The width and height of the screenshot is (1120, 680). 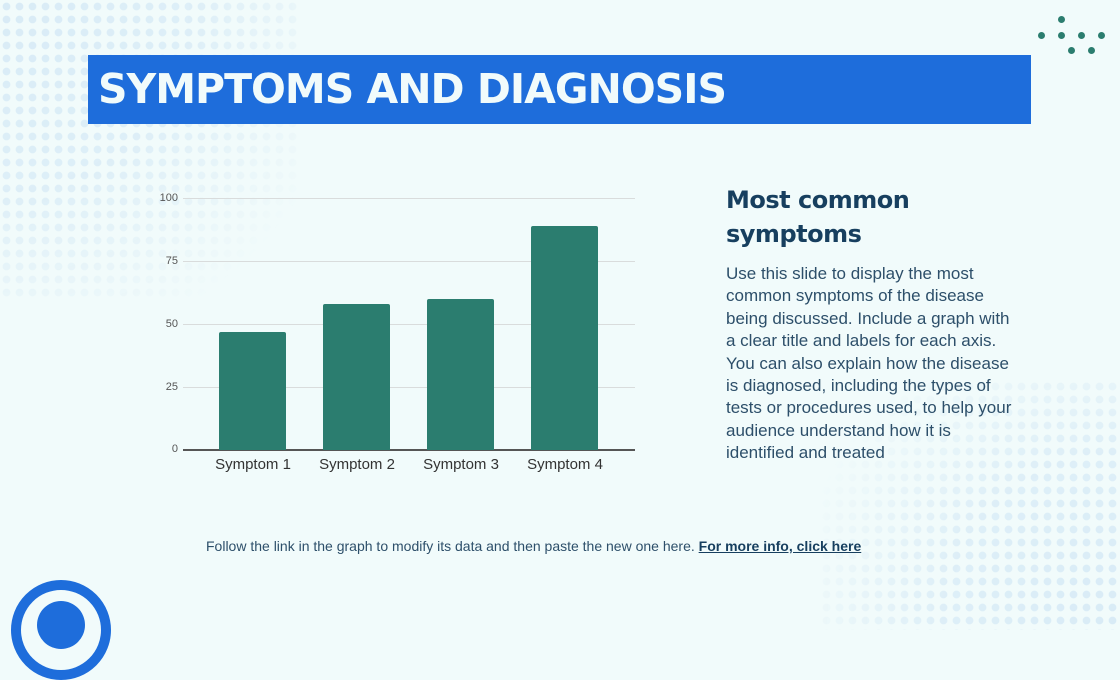 What do you see at coordinates (461, 464) in the screenshot?
I see `x-tick-label: Symptom 3` at bounding box center [461, 464].